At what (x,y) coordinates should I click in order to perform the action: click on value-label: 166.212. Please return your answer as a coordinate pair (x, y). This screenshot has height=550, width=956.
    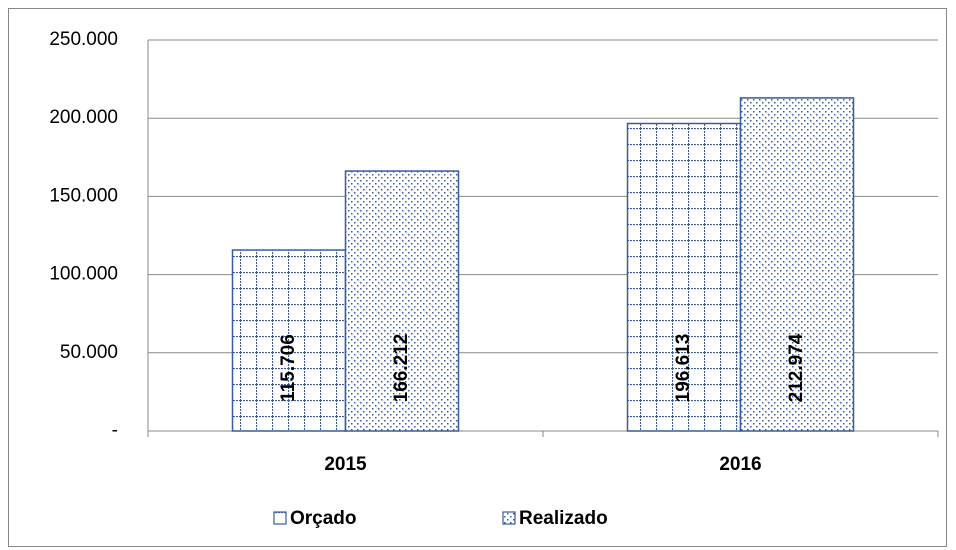
    Looking at the image, I should click on (401, 368).